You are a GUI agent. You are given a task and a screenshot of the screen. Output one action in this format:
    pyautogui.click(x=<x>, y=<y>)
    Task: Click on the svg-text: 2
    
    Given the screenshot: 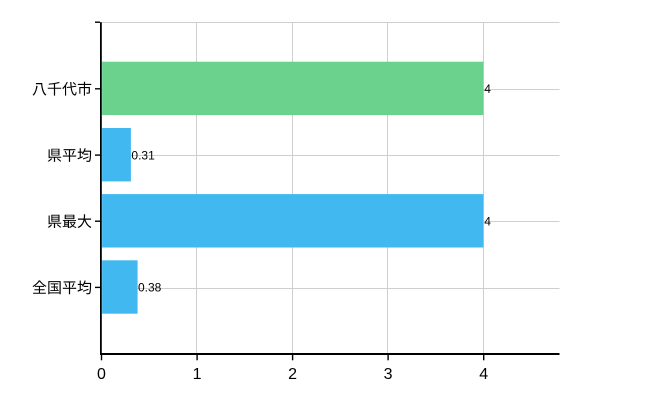 What is the action you would take?
    pyautogui.click(x=292, y=374)
    